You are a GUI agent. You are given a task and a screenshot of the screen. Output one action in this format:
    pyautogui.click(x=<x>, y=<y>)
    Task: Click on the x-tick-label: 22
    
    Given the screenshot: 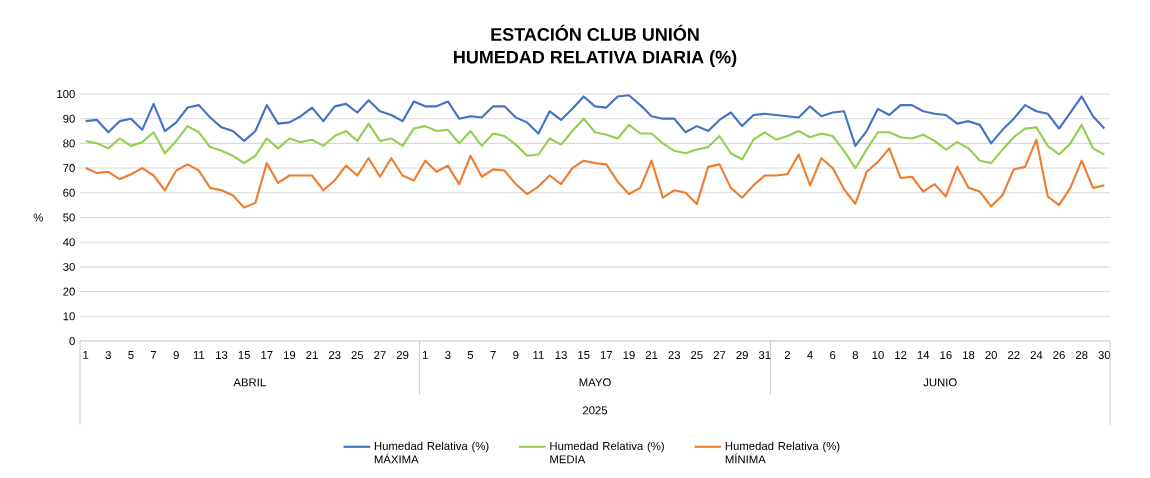 What is the action you would take?
    pyautogui.click(x=1014, y=355)
    